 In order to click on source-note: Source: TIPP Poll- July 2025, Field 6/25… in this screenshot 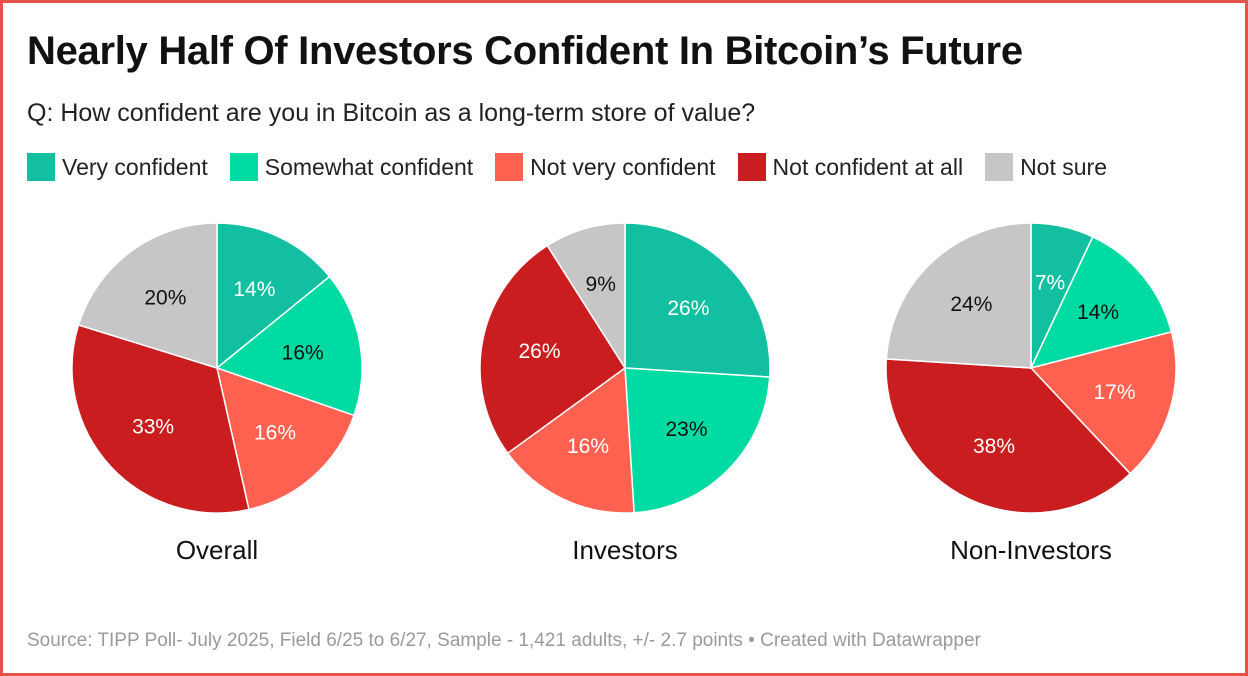, I will do `click(504, 640)`.